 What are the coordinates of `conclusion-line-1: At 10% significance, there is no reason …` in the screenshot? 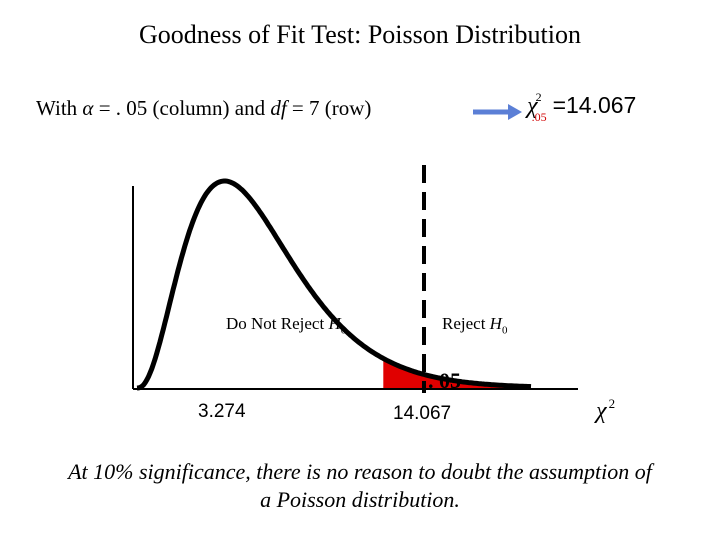 It's located at (360, 471).